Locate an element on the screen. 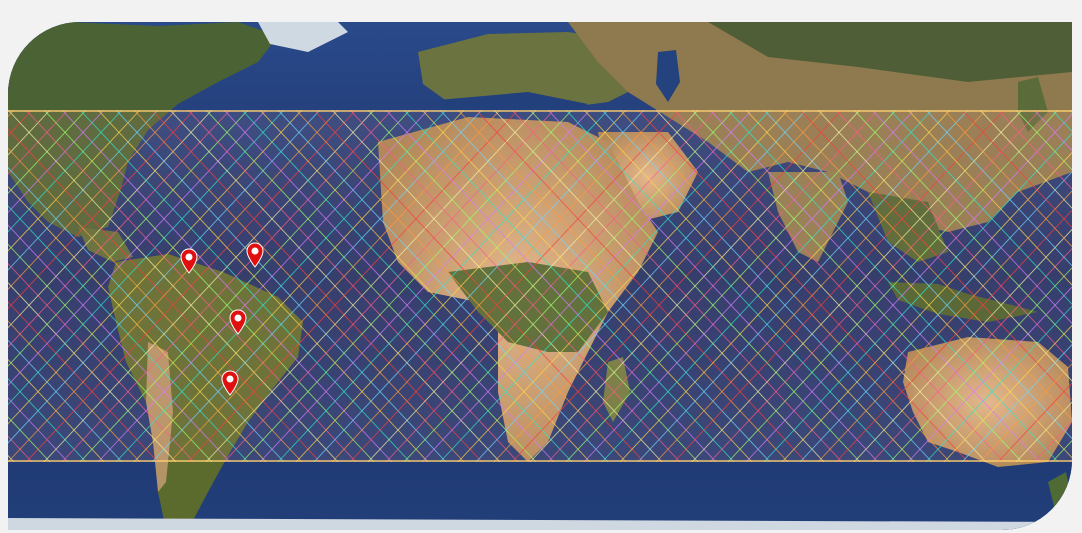 The width and height of the screenshot is (1082, 533). southeast-asia is located at coordinates (908, 227).